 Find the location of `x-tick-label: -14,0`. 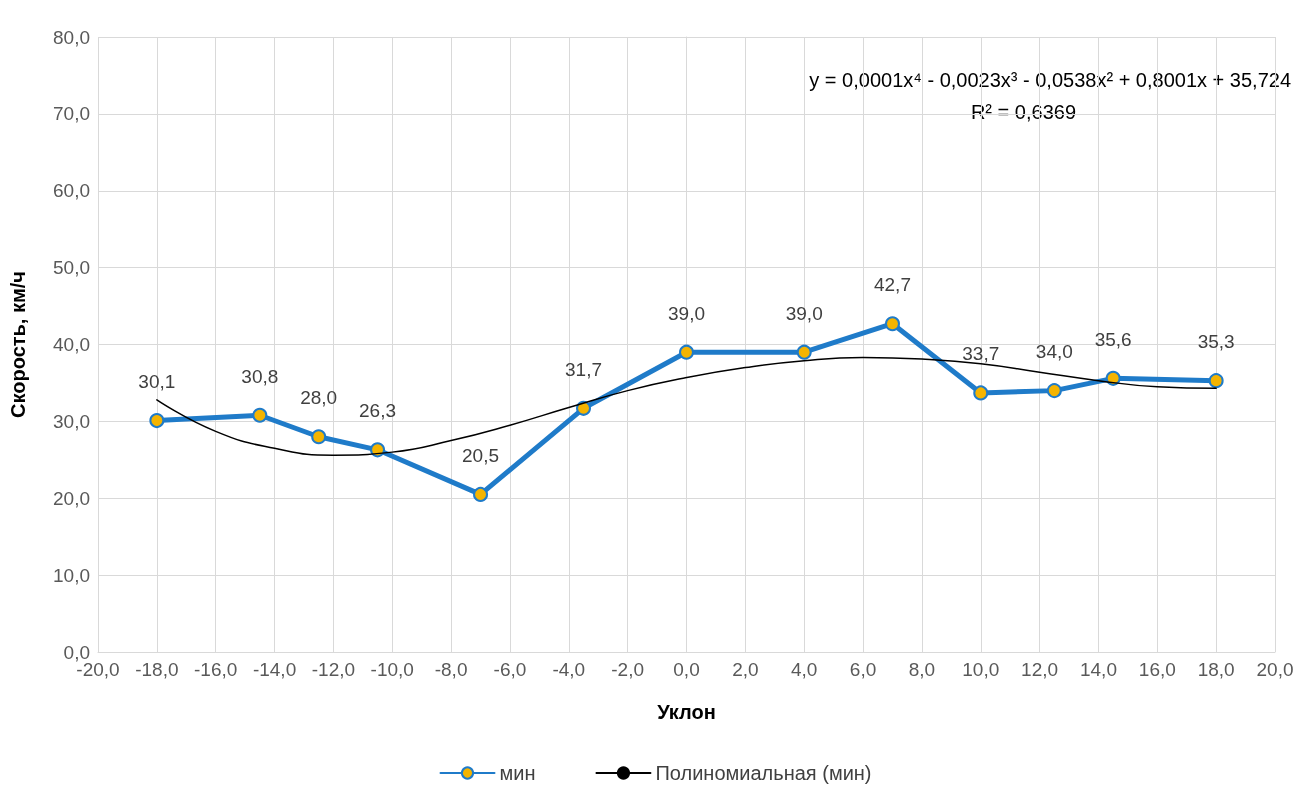

x-tick-label: -14,0 is located at coordinates (274, 669).